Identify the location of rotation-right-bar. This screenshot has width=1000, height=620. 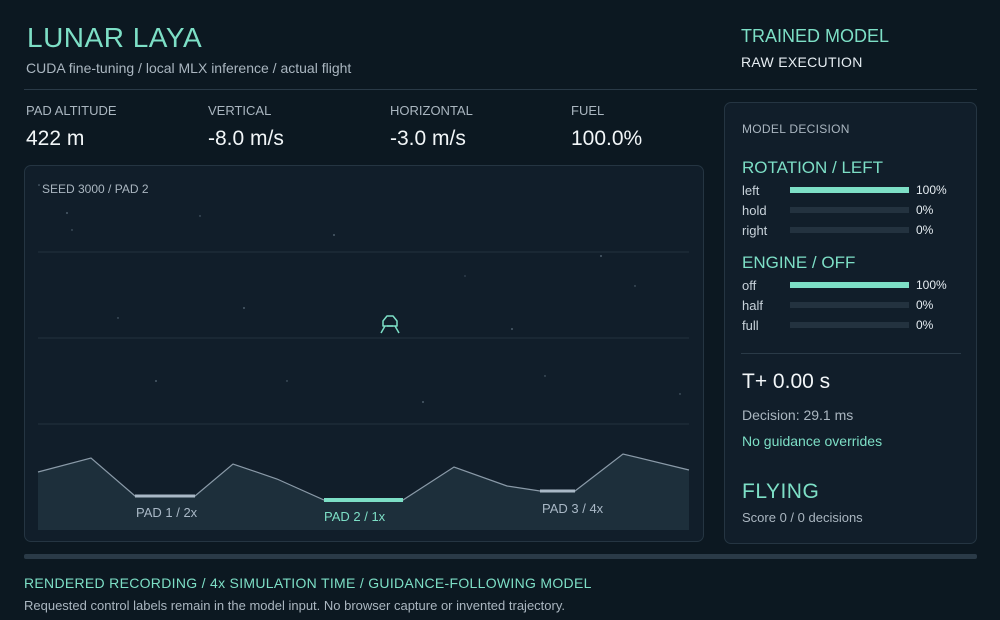
(849, 230).